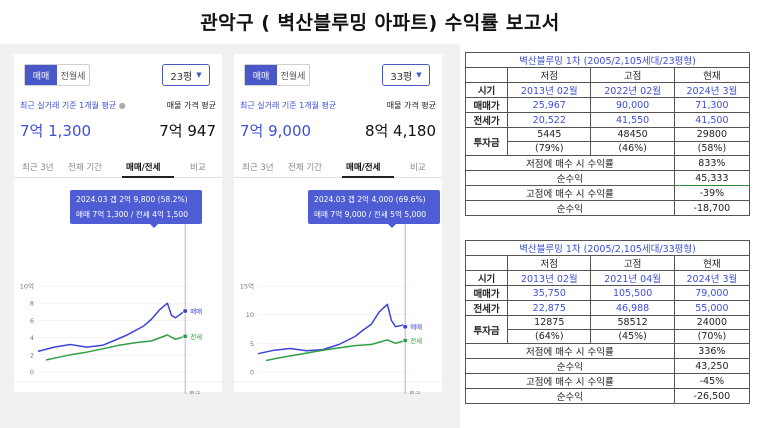 This screenshot has width=760, height=428. What do you see at coordinates (608, 208) in the screenshot?
I see `table-row: 순수익 -18,700` at bounding box center [608, 208].